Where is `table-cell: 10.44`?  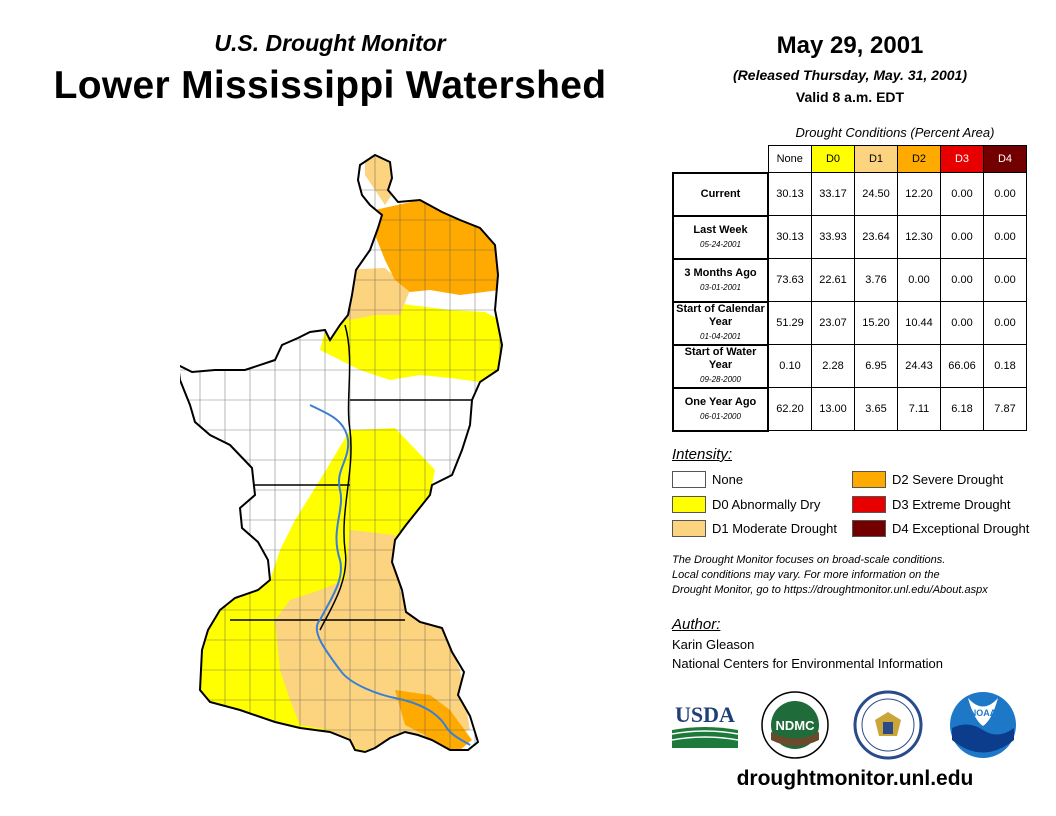 table-cell: 10.44 is located at coordinates (919, 323).